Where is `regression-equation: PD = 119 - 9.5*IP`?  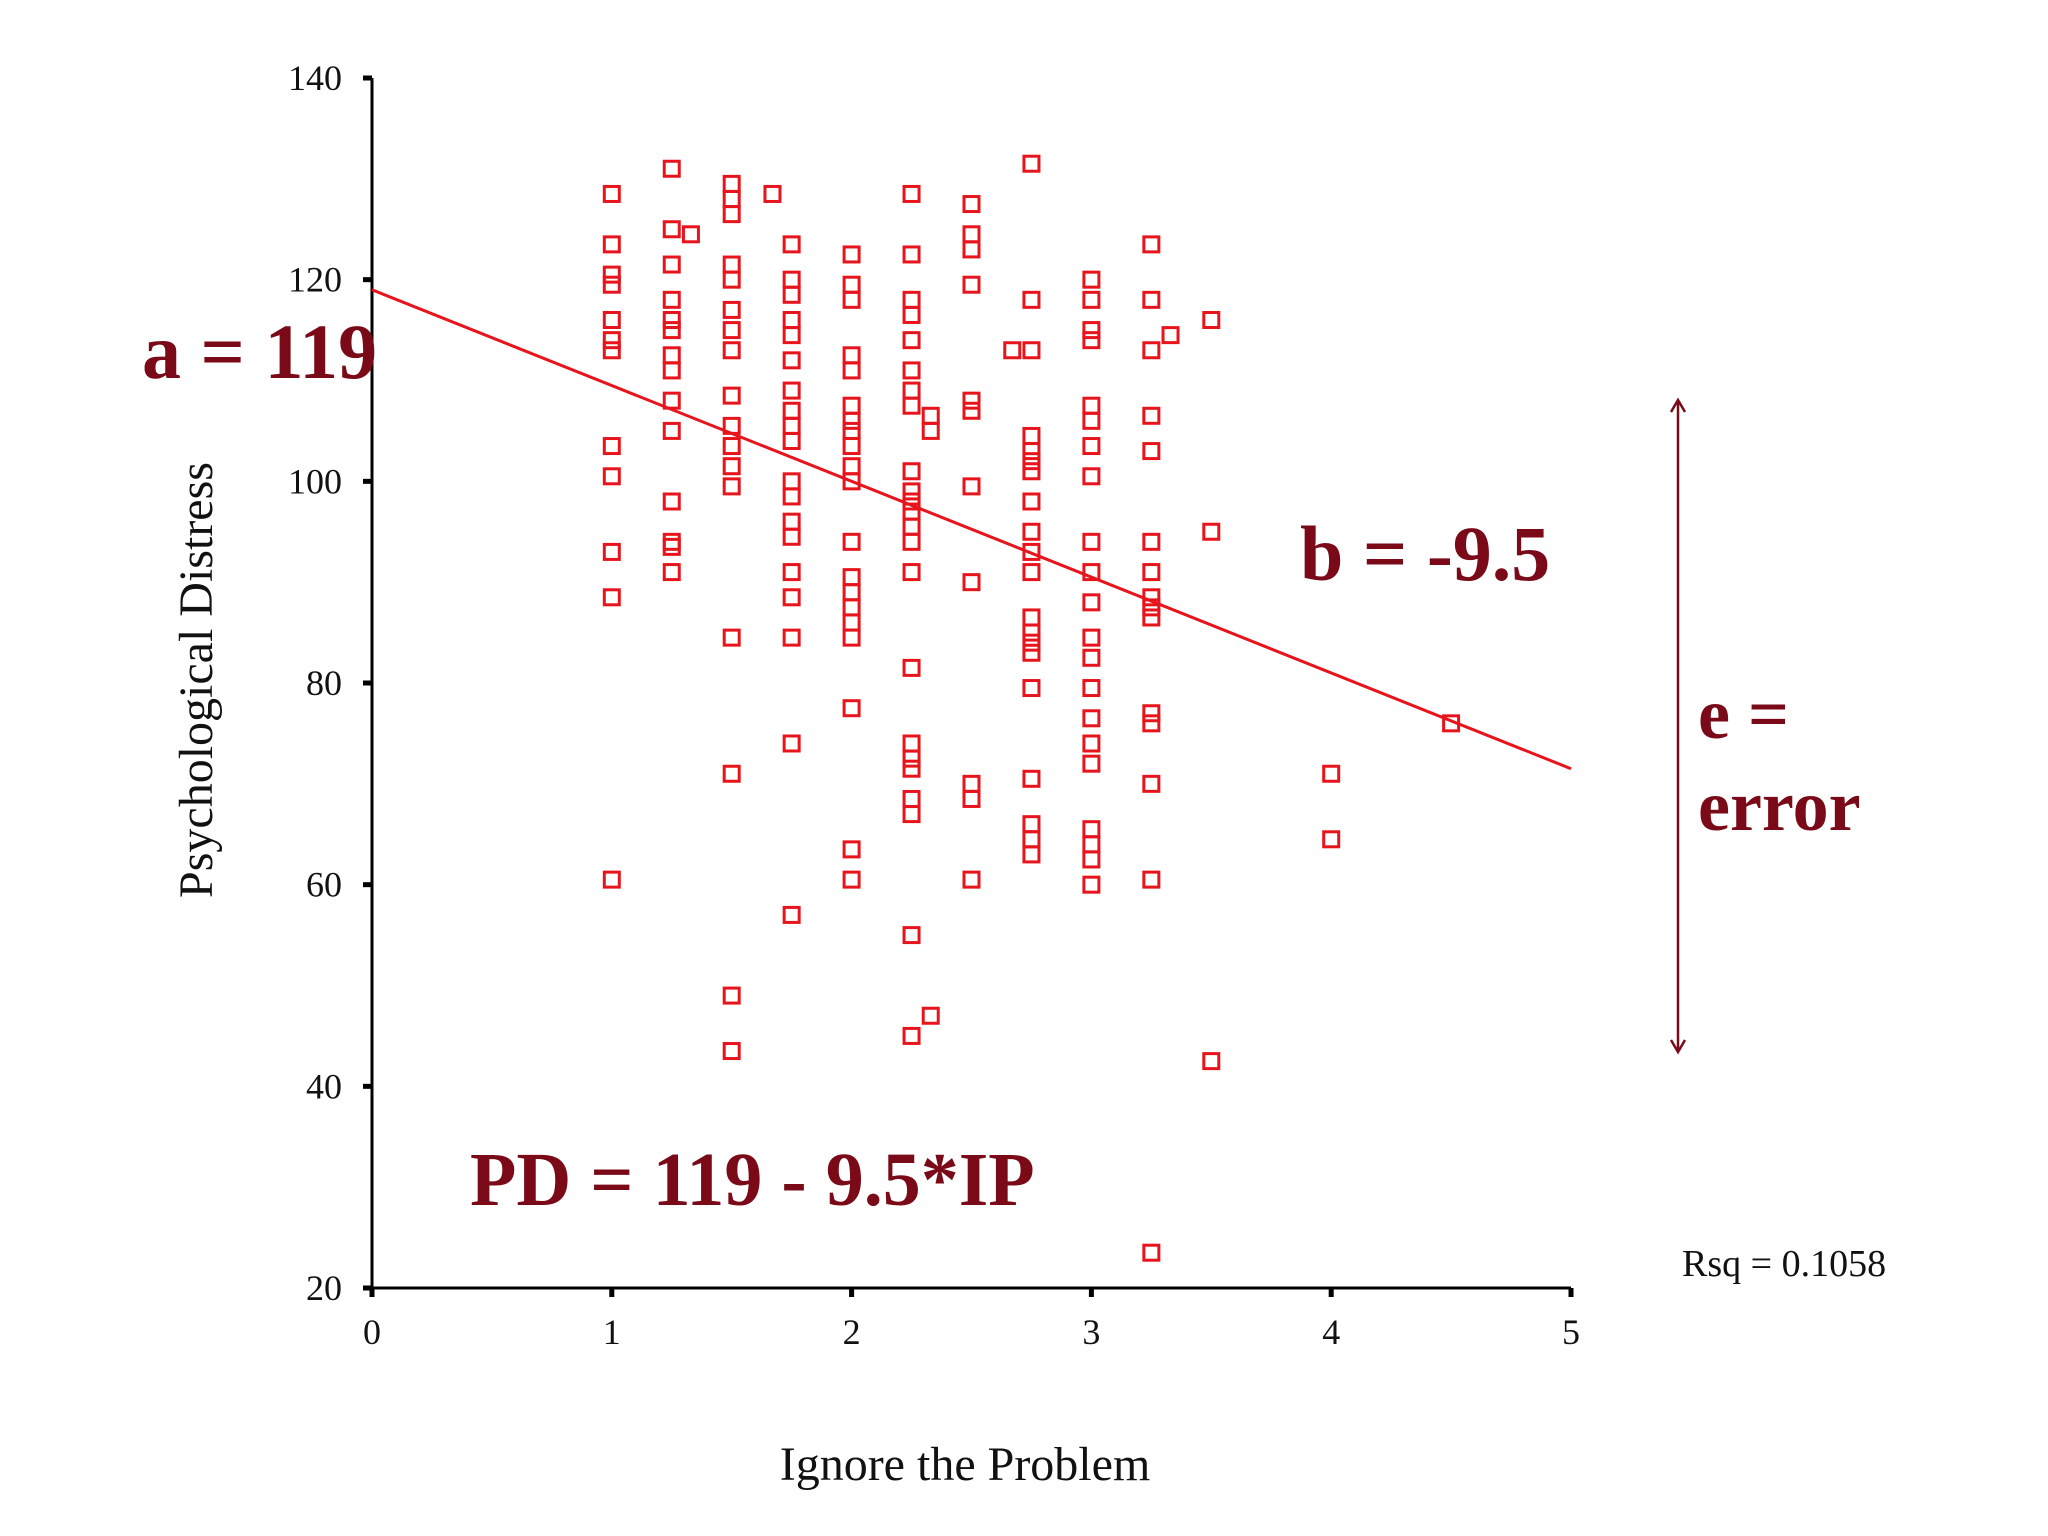 regression-equation: PD = 119 - 9.5*IP is located at coordinates (752, 1180).